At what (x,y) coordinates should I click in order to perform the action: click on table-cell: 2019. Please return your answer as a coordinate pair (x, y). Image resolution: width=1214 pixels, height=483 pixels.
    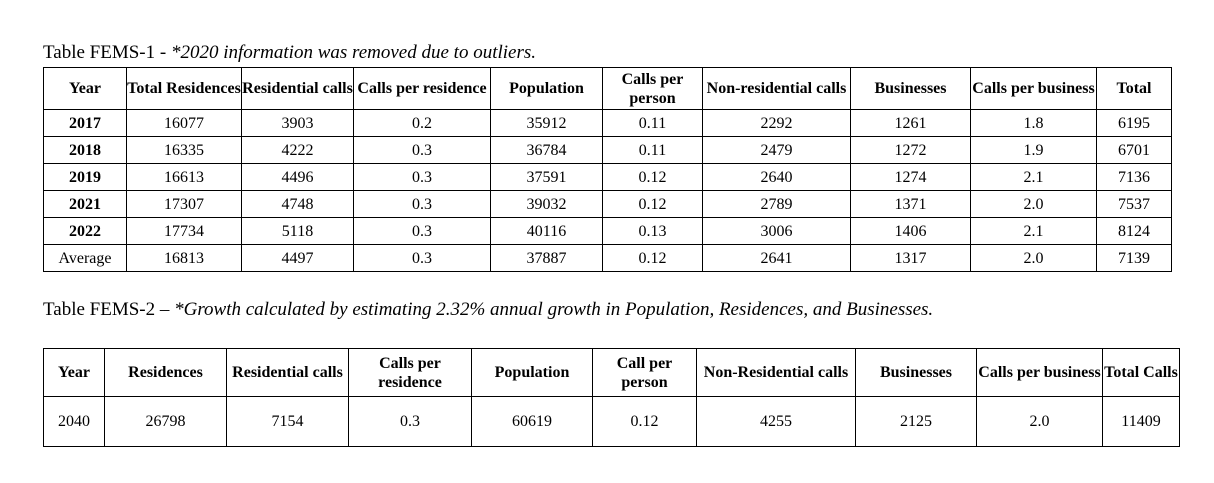
    Looking at the image, I should click on (85, 177).